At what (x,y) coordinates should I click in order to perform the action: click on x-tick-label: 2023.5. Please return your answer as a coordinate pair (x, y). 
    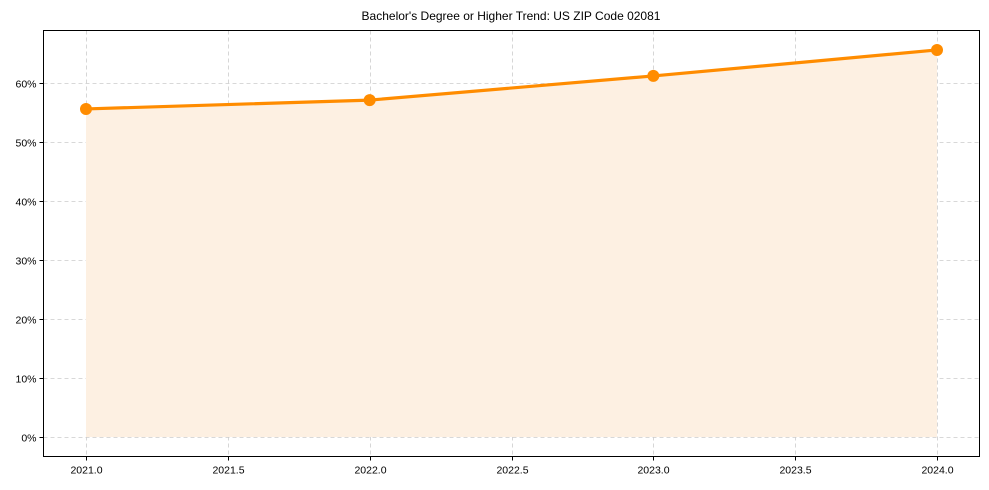
    Looking at the image, I should click on (795, 471).